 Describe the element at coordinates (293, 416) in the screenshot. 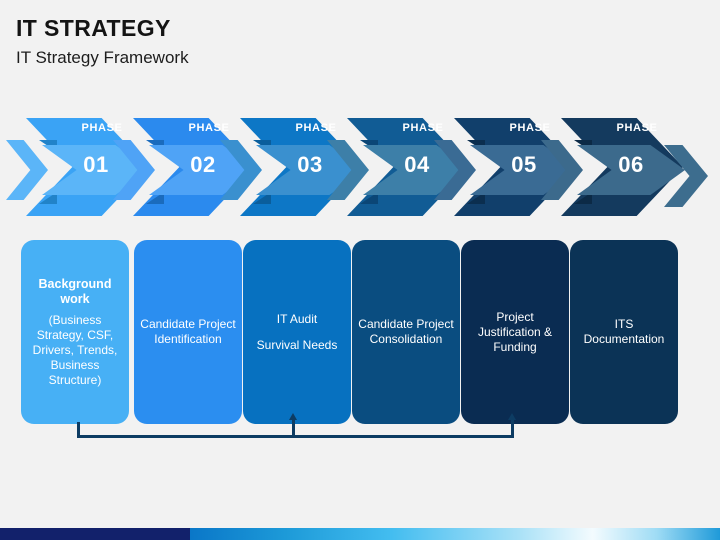

I see `connector-arrow-head-card3-icon` at that location.